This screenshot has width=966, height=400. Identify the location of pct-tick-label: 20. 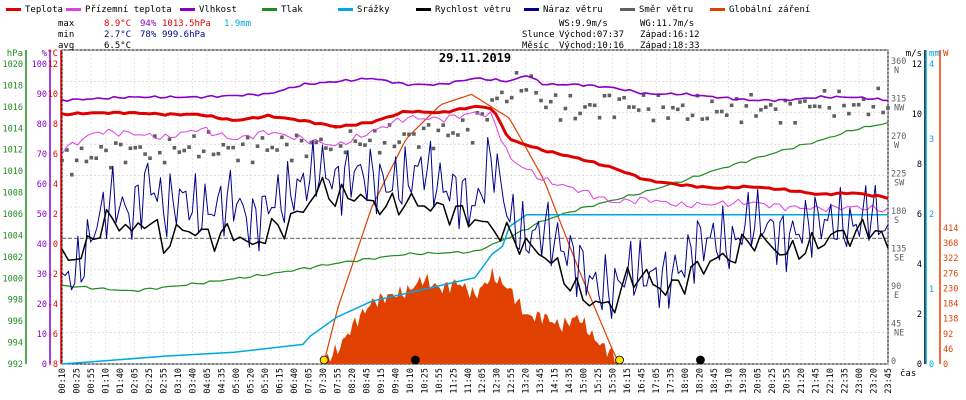
(42, 305).